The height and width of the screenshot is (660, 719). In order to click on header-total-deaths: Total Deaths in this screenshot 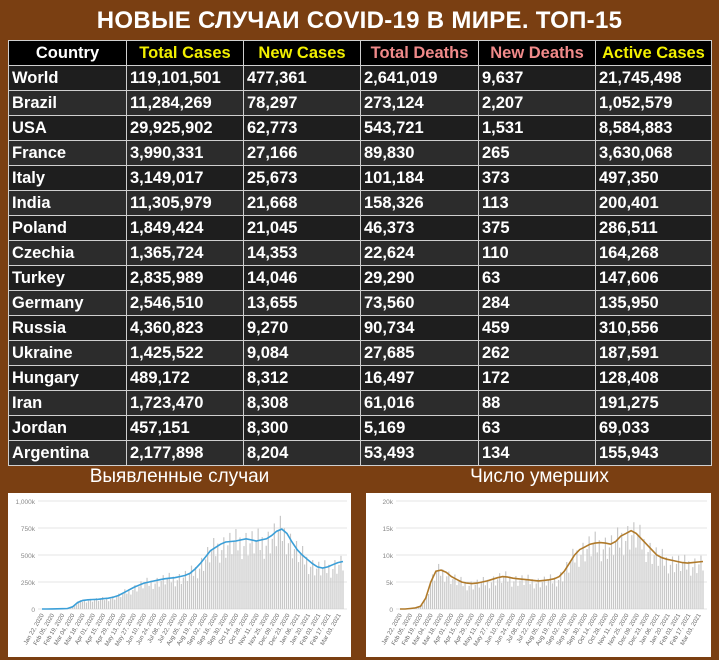, I will do `click(419, 53)`.